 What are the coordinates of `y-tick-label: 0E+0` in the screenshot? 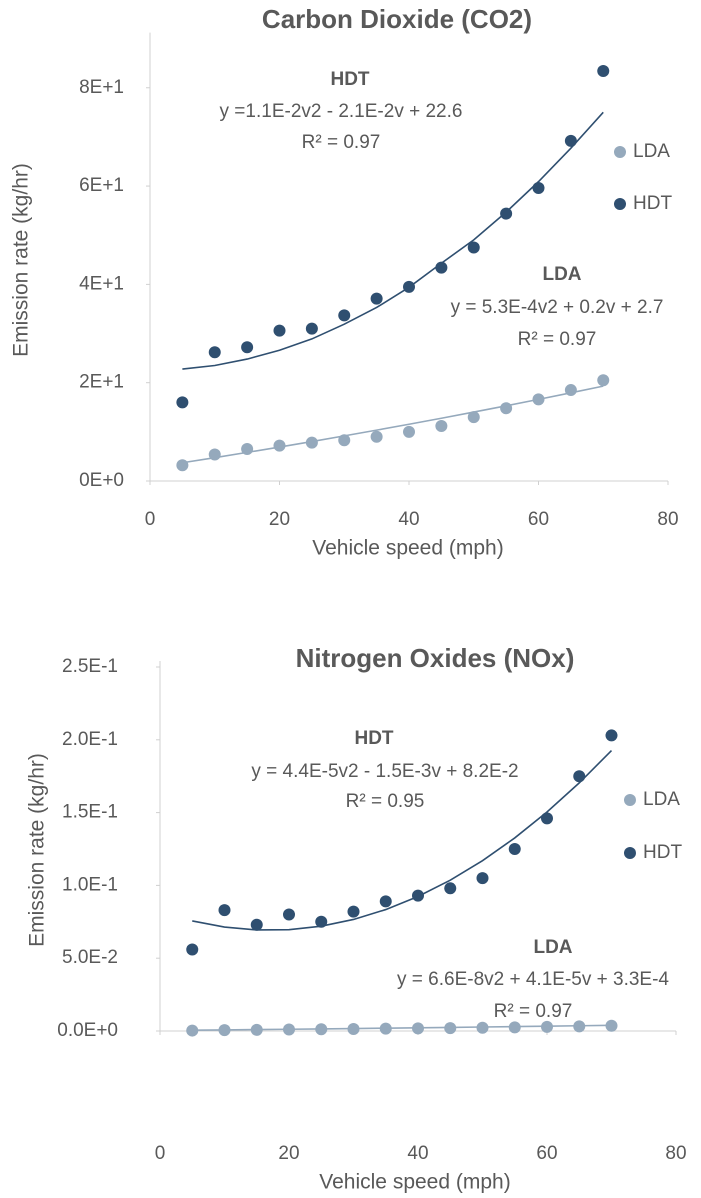 It's located at (101, 480).